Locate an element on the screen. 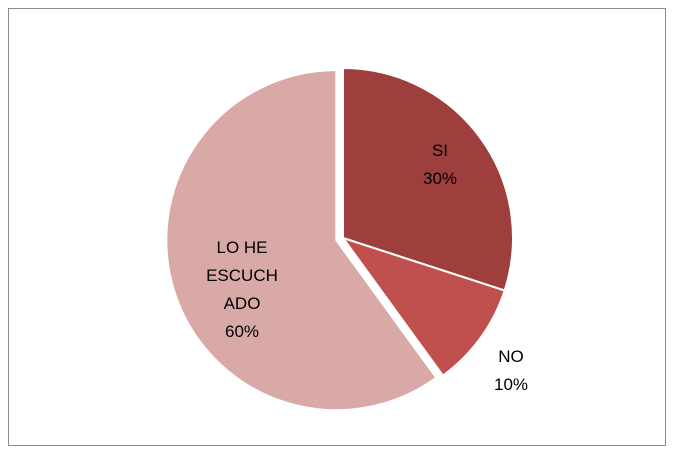 This screenshot has height=455, width=675. category-label: NO is located at coordinates (511, 356).